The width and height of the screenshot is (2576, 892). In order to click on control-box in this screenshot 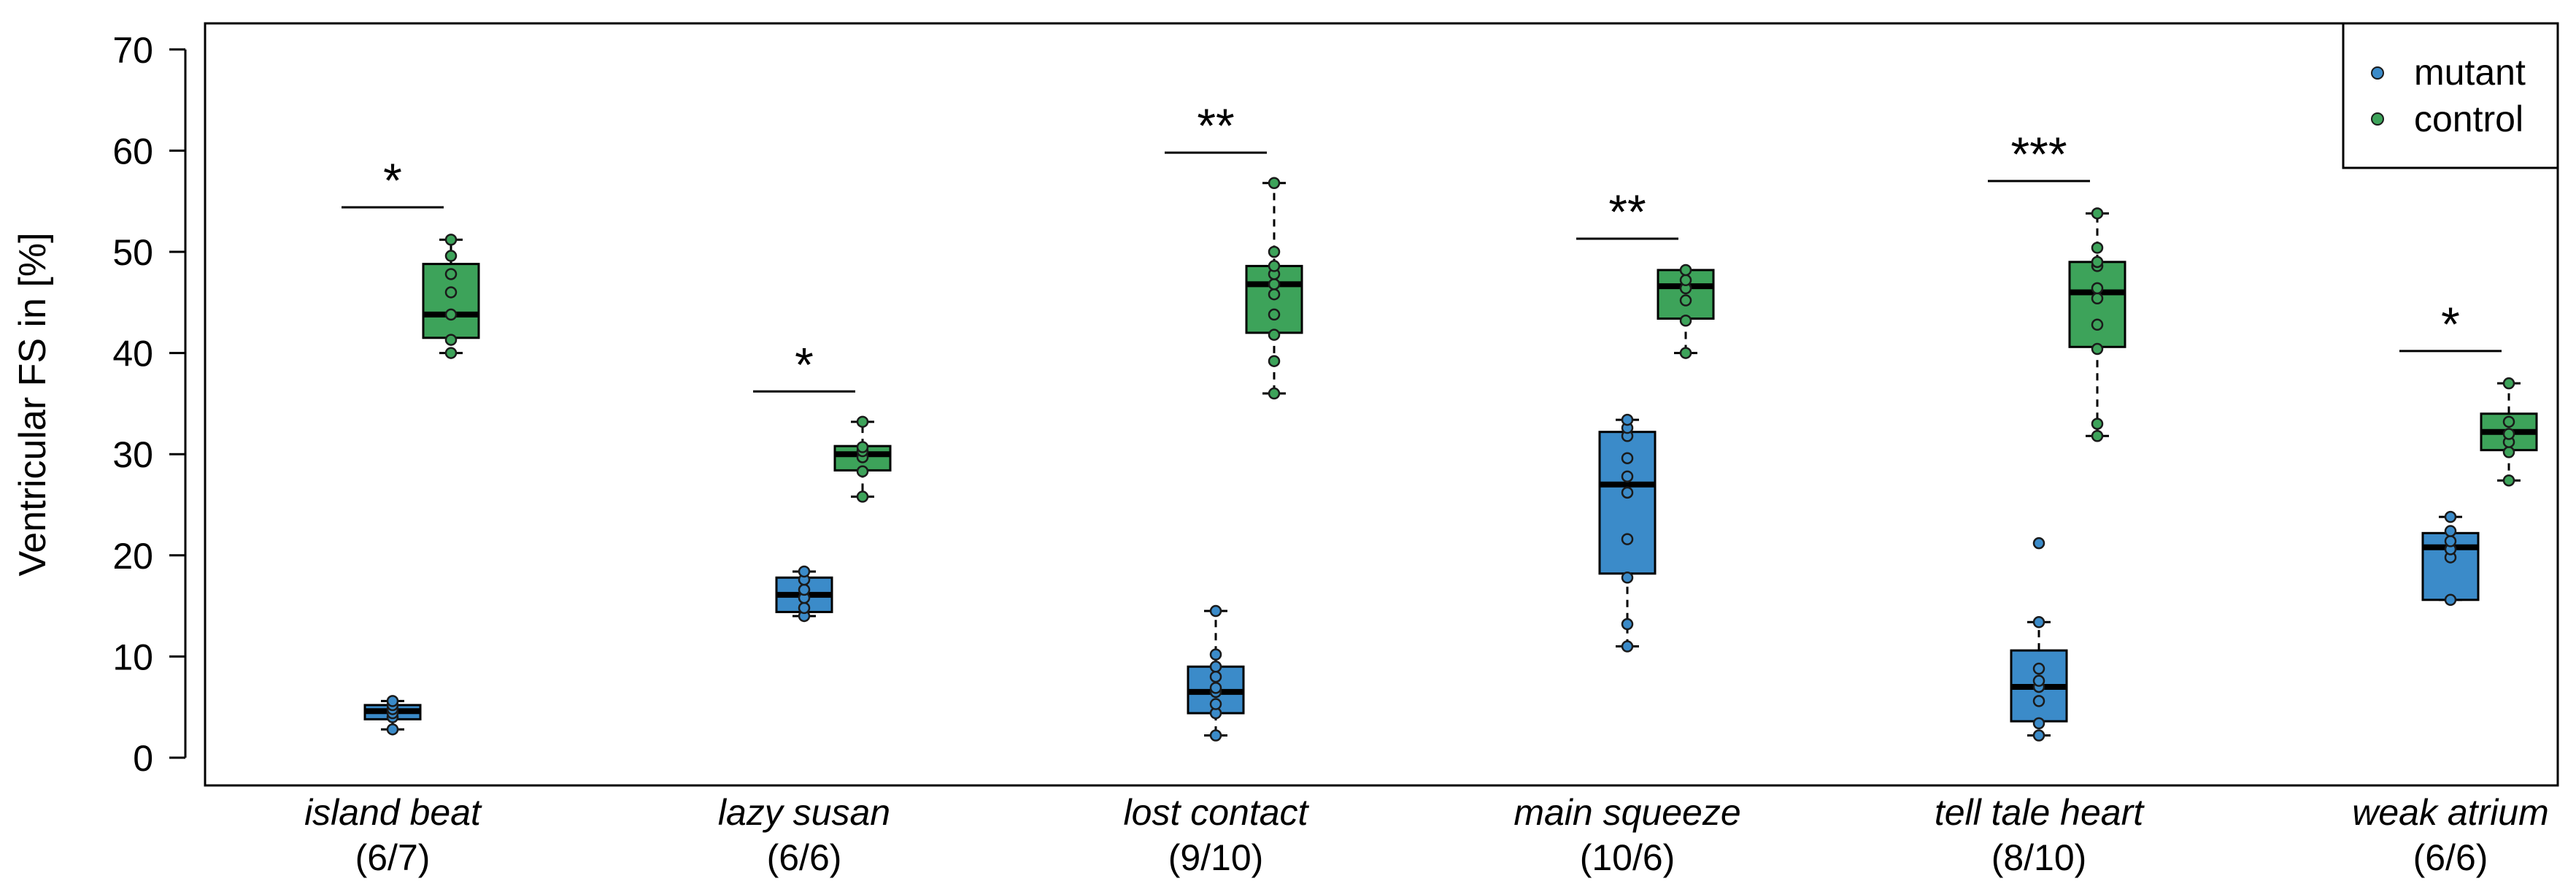, I will do `click(2097, 305)`.